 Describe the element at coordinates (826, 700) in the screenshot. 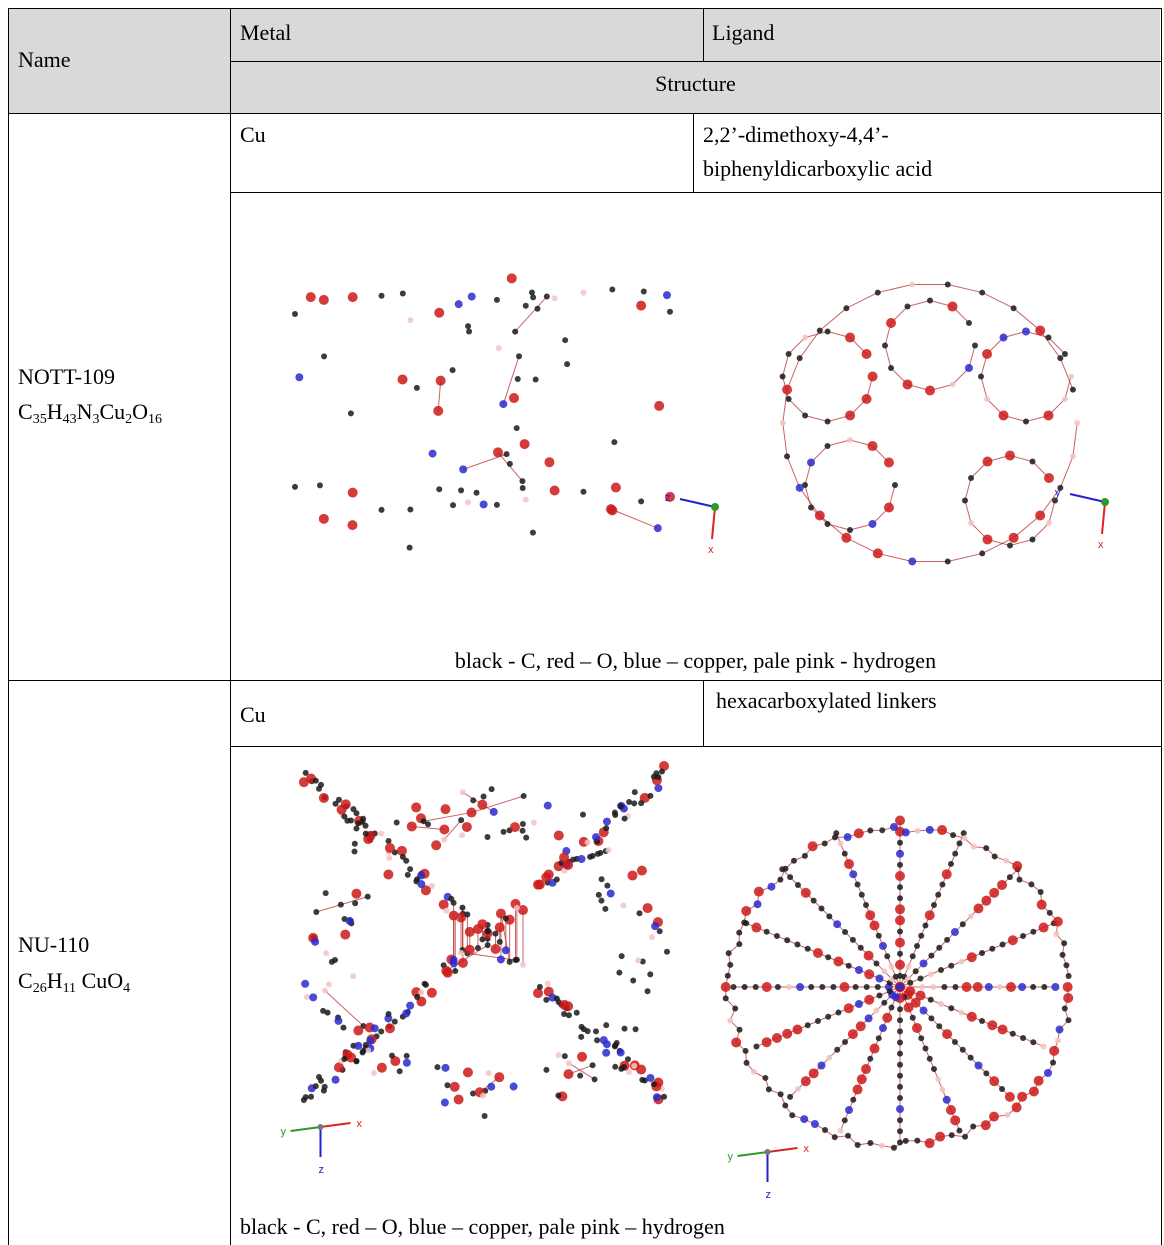

I see `row2-ligand: hexacarboxylated linkers` at that location.